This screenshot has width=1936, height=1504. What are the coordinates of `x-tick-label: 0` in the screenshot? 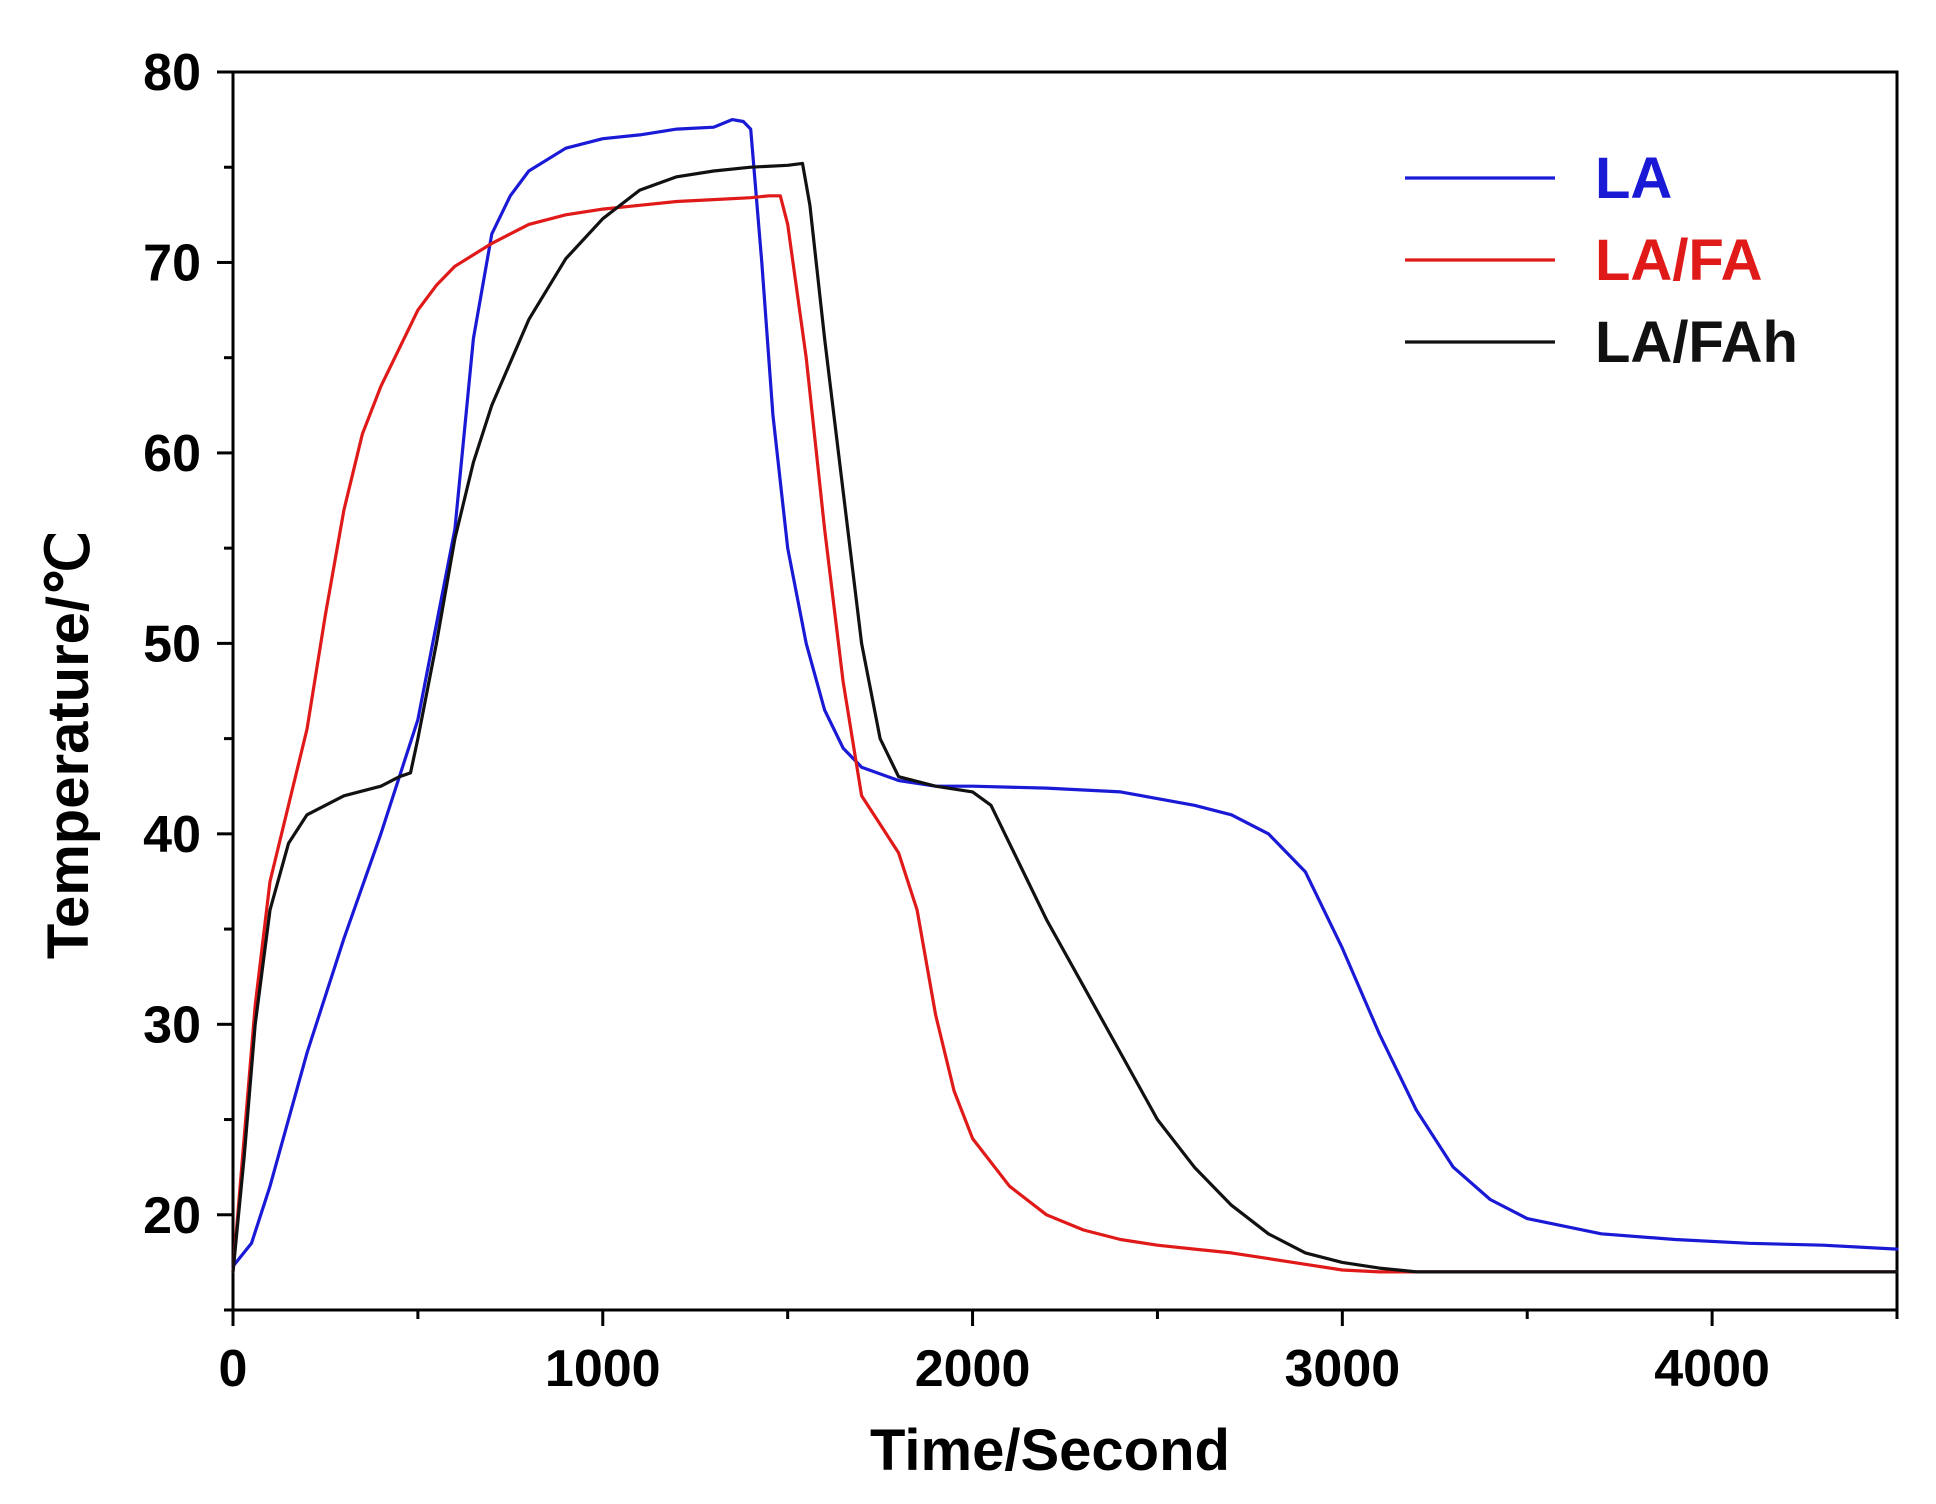 It's located at (233, 1369).